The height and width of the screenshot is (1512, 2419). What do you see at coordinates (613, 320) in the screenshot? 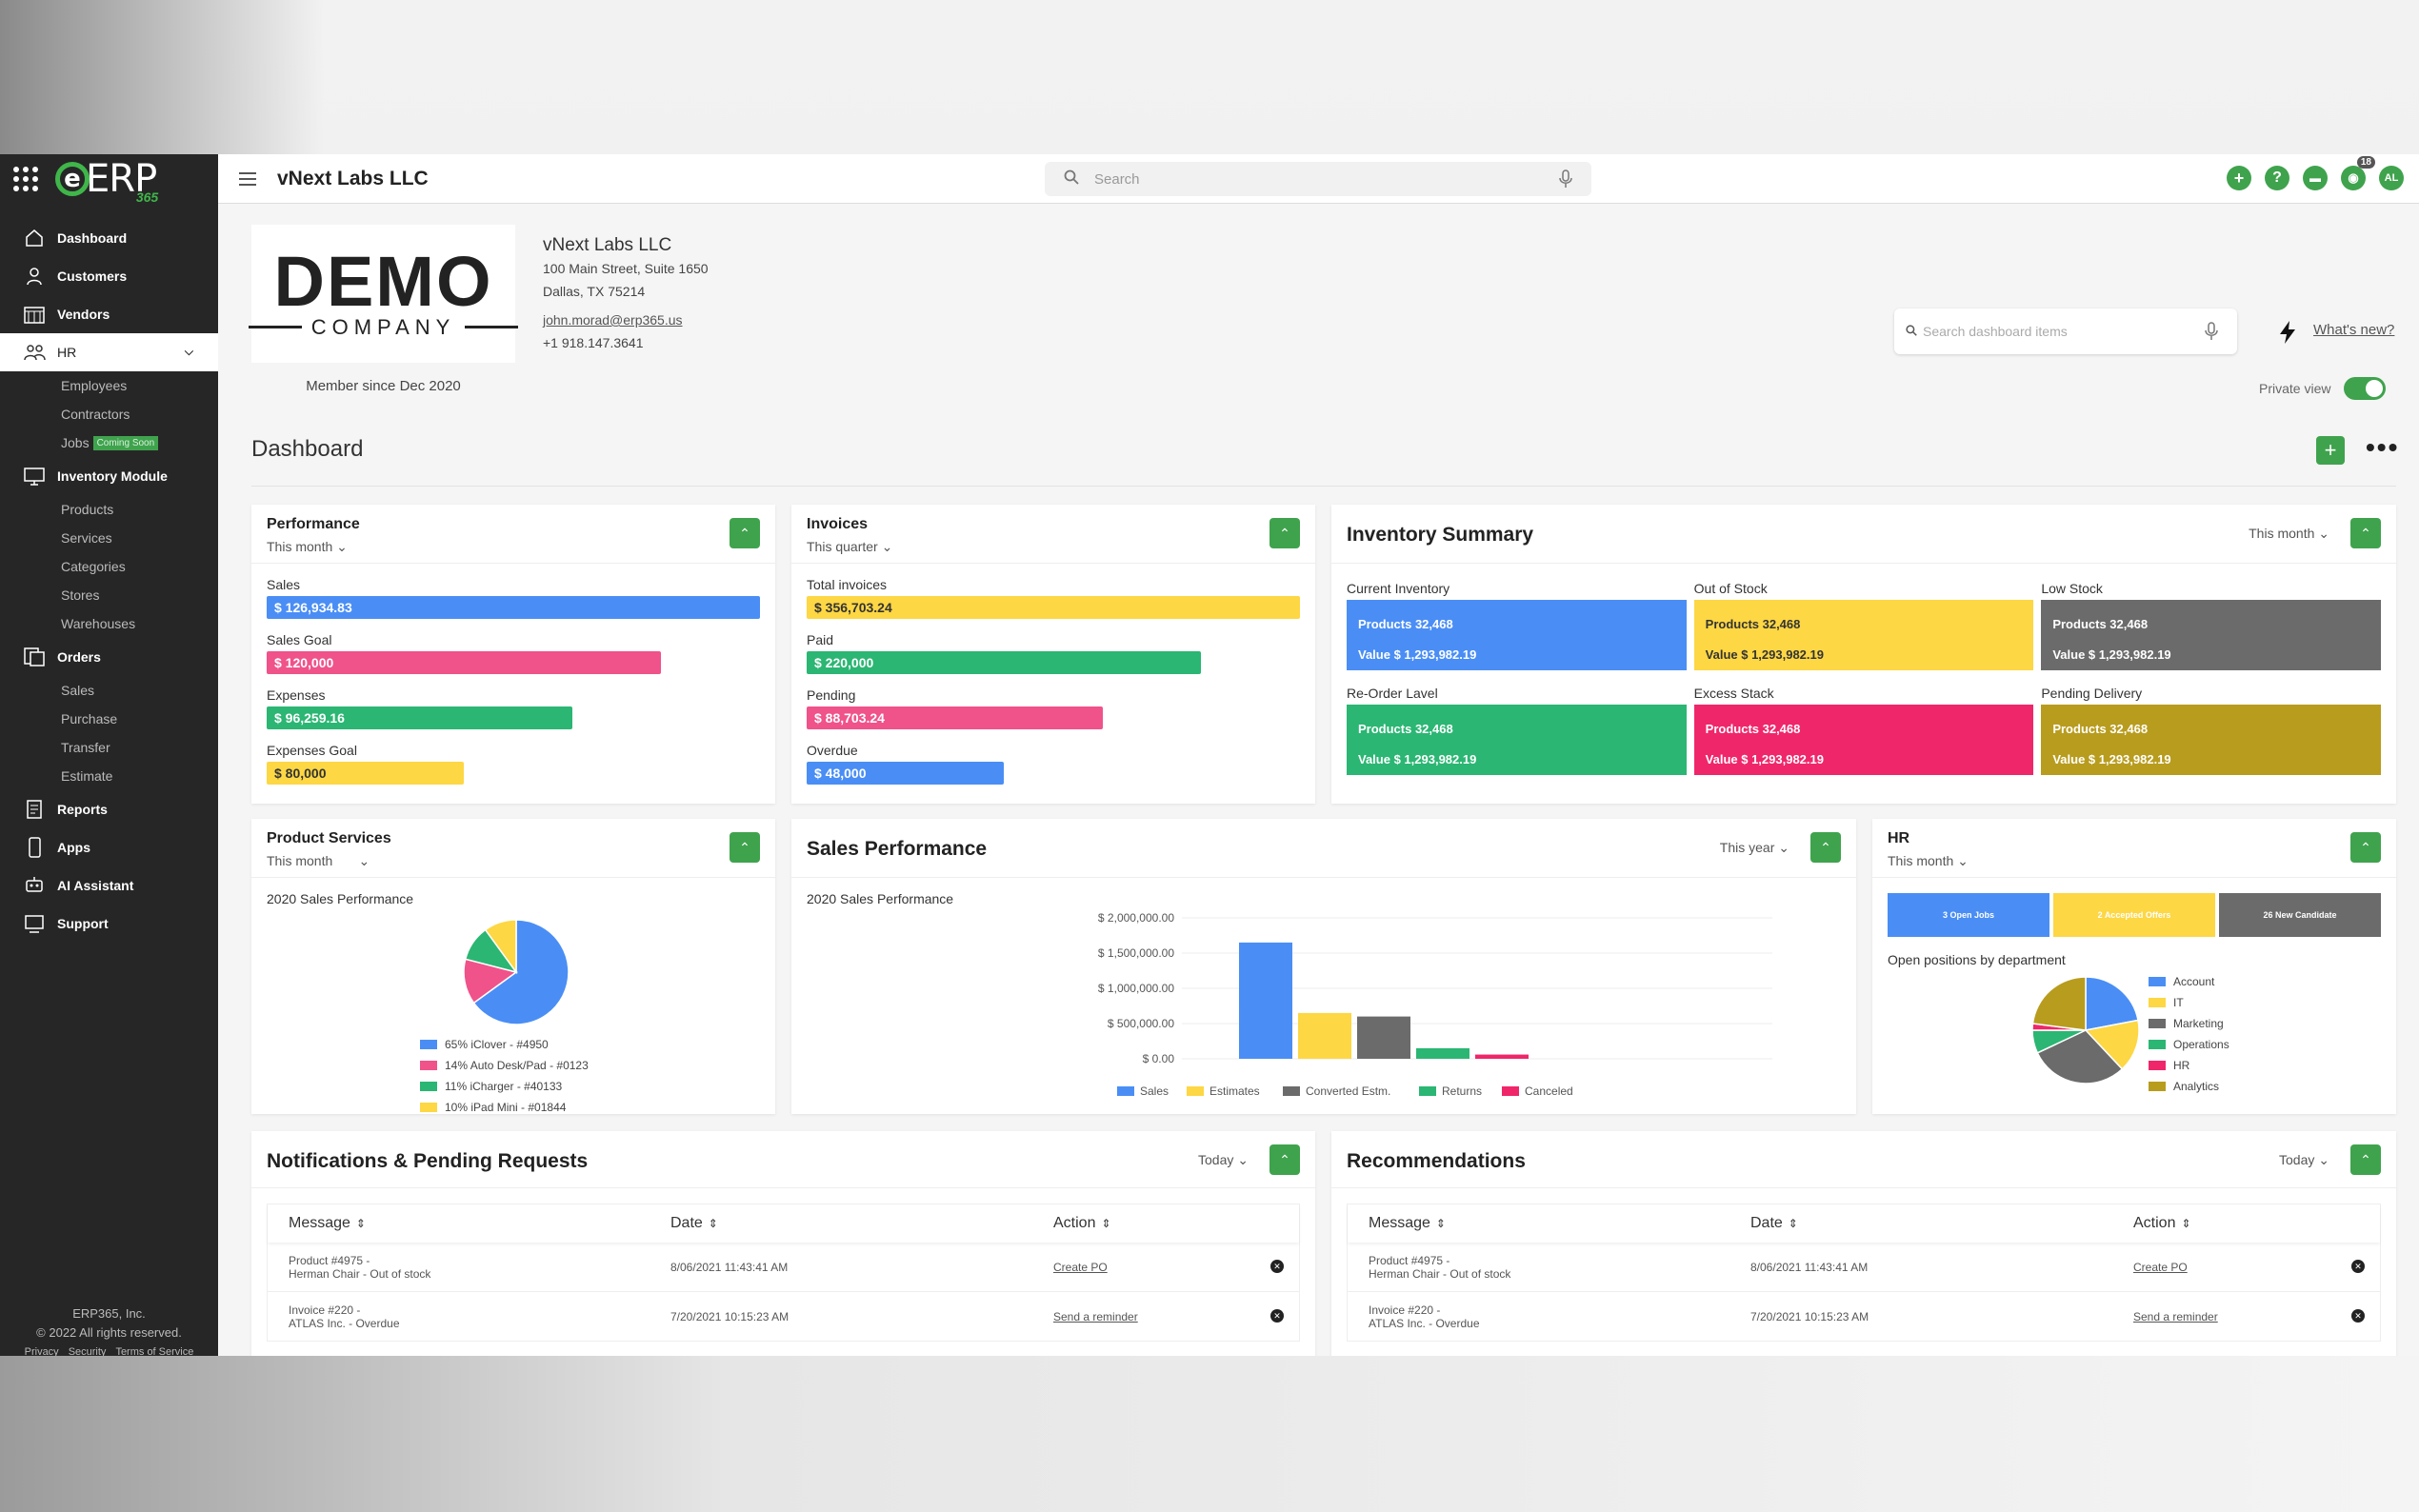
I see `email-link: john.morad@erp365.us` at bounding box center [613, 320].